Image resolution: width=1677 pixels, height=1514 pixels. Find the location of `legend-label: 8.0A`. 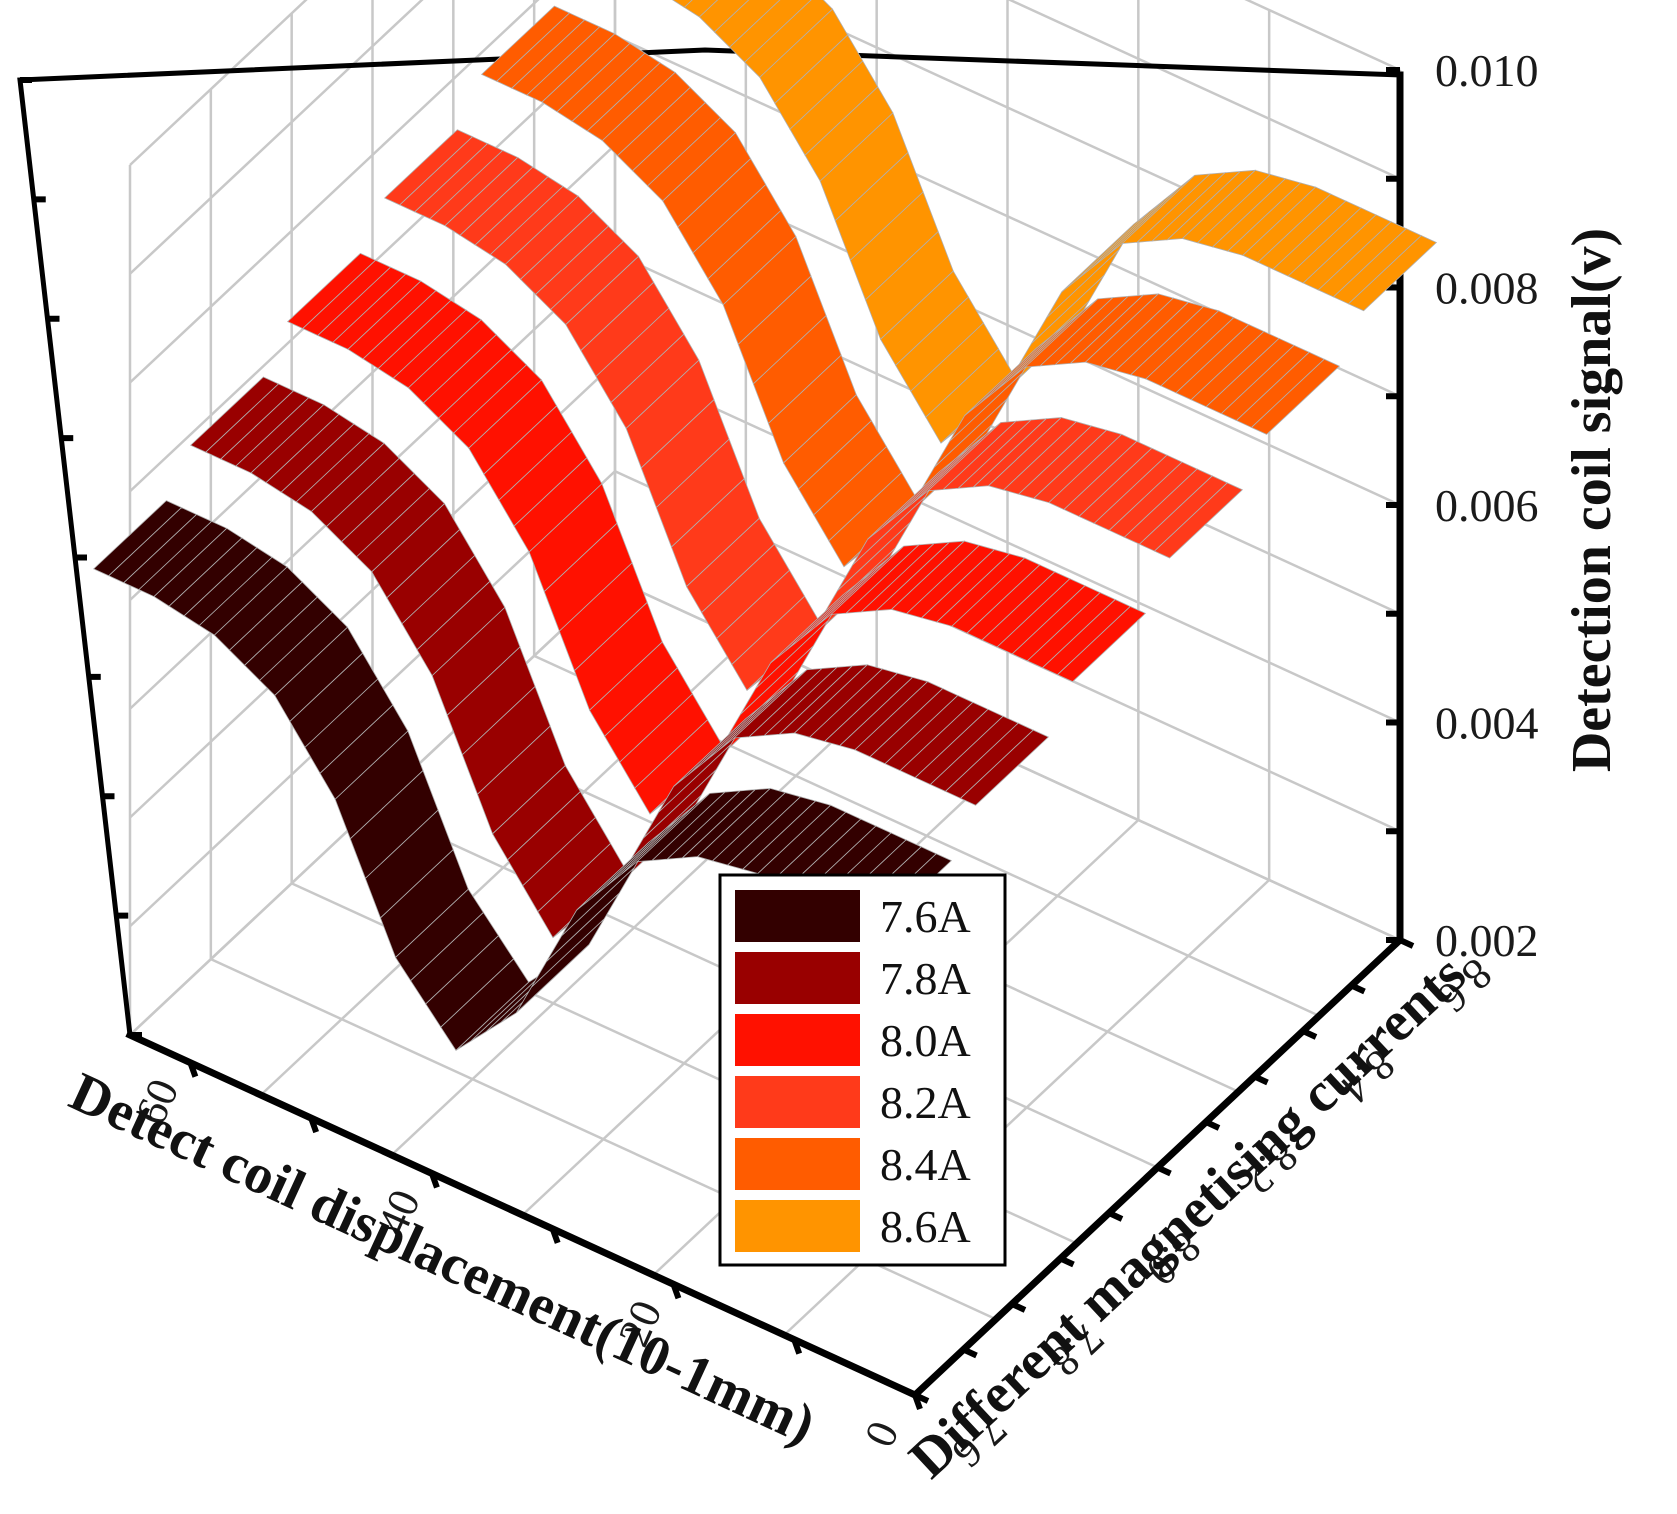

legend-label: 8.0A is located at coordinates (925, 1040).